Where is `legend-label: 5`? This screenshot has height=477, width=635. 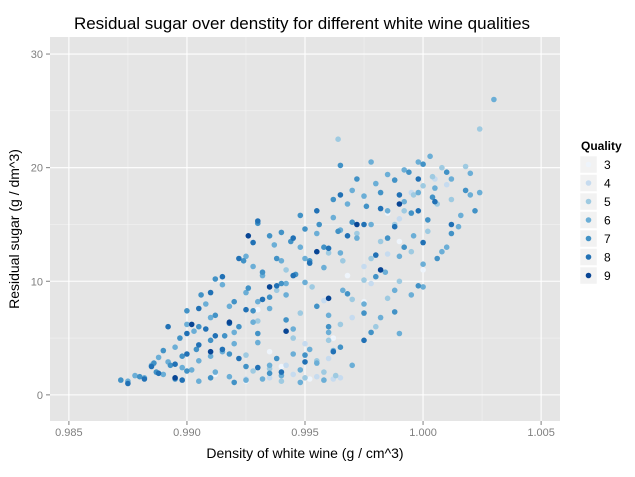 legend-label: 5 is located at coordinates (607, 202).